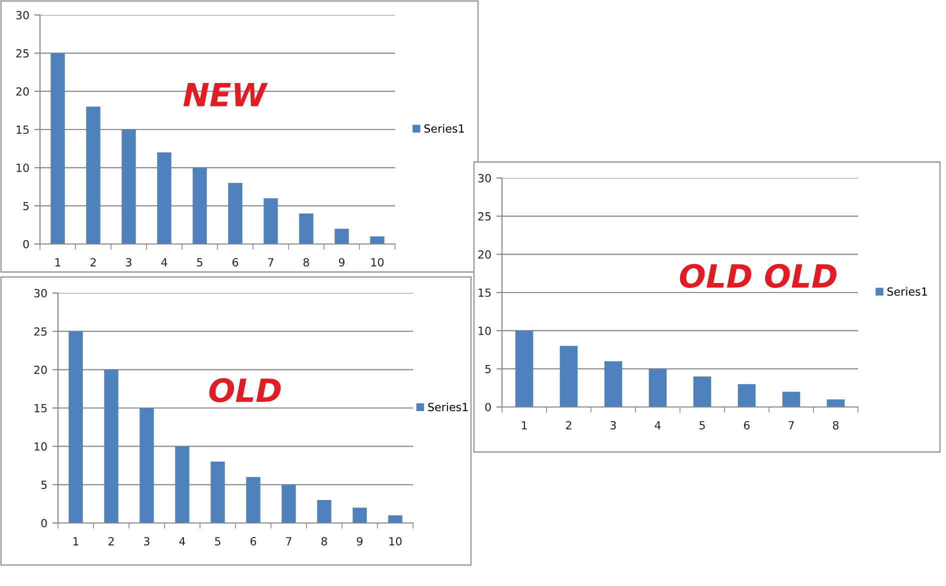 This screenshot has width=946, height=586. Describe the element at coordinates (225, 94) in the screenshot. I see `annotation: NEW` at that location.